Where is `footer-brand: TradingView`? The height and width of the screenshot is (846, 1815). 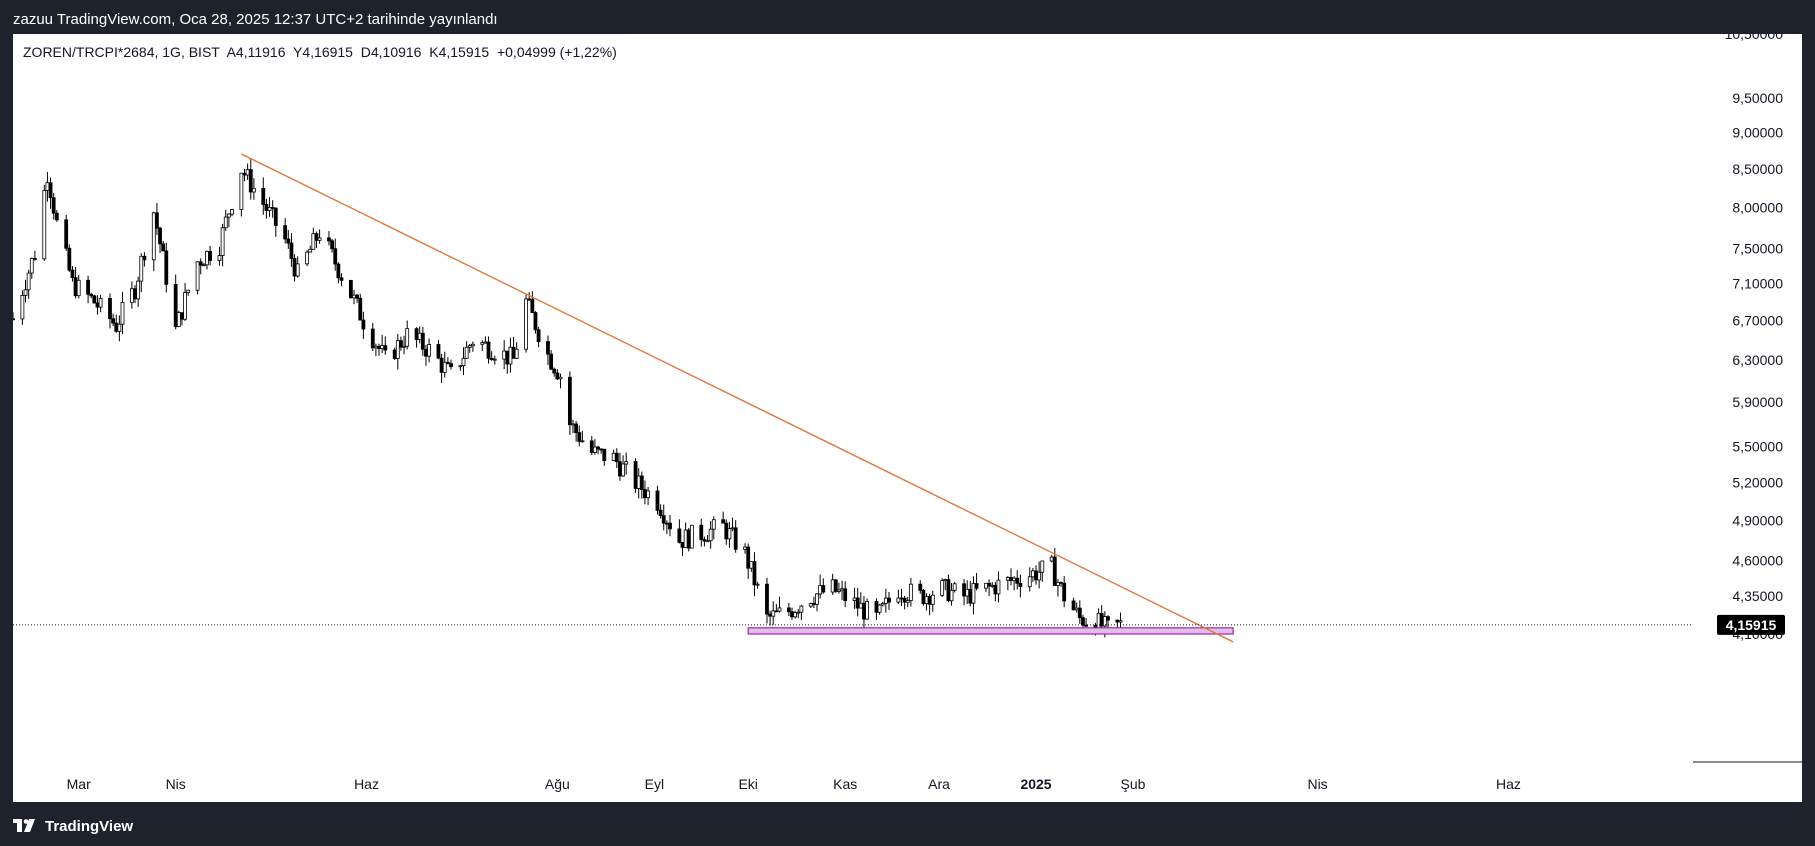 footer-brand: TradingView is located at coordinates (73, 826).